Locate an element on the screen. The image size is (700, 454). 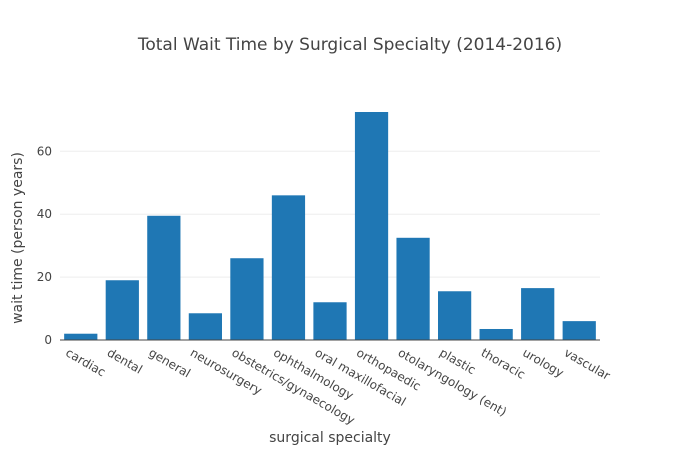
bar-neurosurgery is located at coordinates (205, 326).